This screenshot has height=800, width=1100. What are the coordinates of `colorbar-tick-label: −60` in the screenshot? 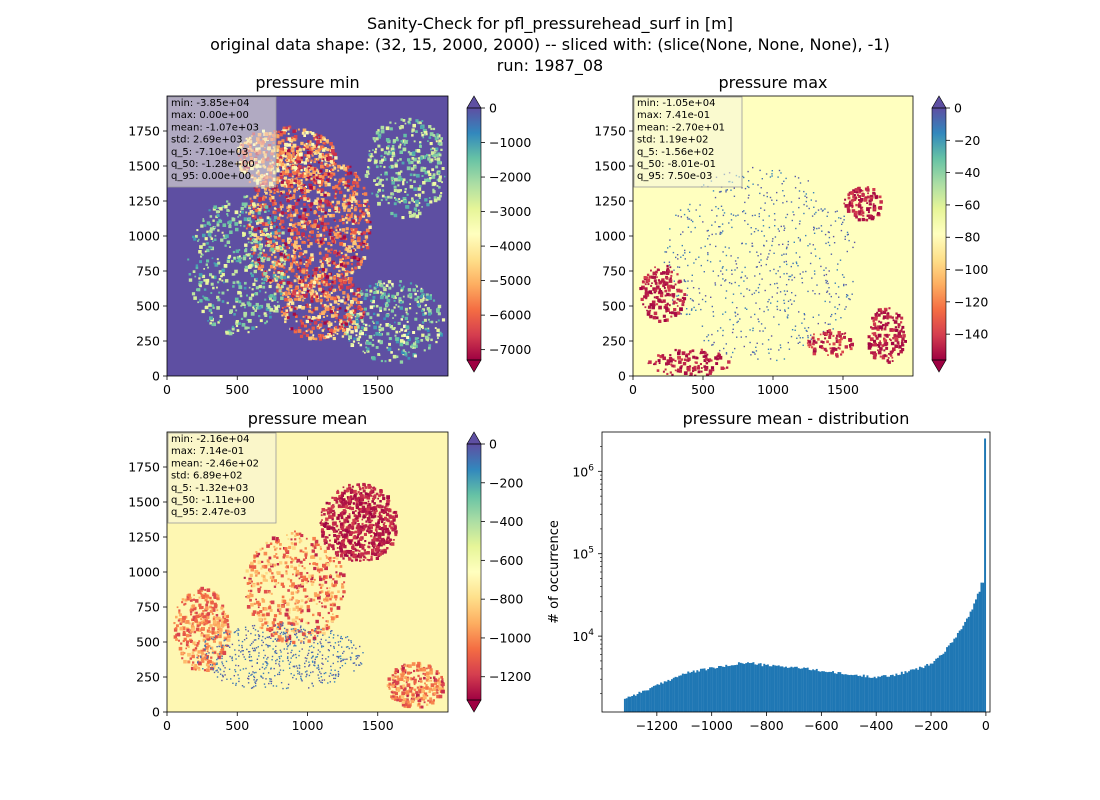 It's located at (967, 204).